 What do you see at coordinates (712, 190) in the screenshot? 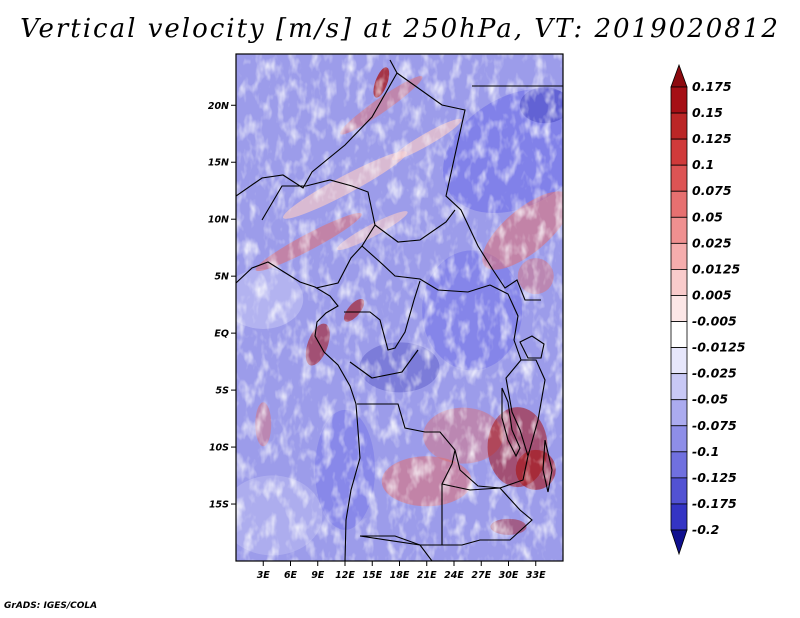
I see `colorbar-label: 0.075` at bounding box center [712, 190].